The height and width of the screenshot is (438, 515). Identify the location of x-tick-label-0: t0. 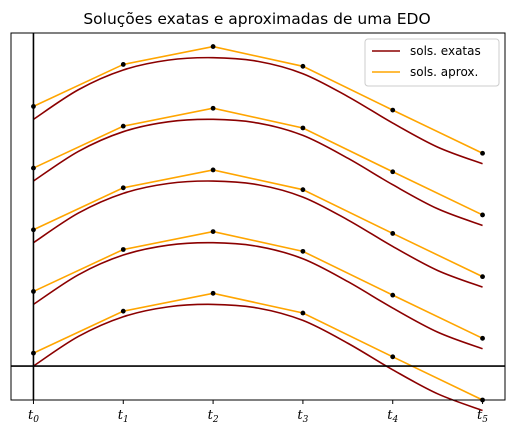
(33, 416).